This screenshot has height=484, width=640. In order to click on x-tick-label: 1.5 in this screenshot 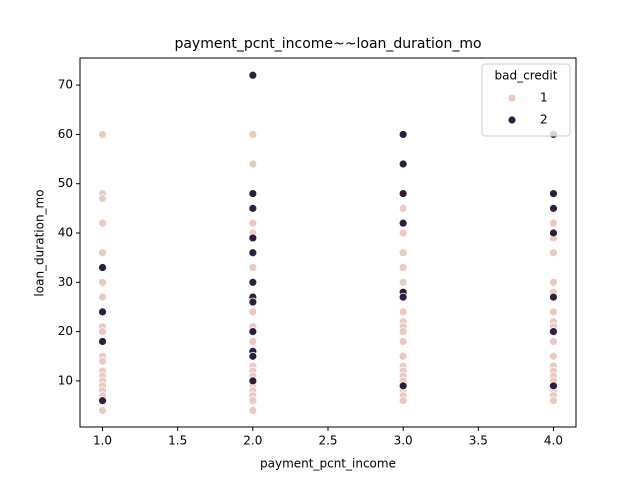, I will do `click(177, 441)`.